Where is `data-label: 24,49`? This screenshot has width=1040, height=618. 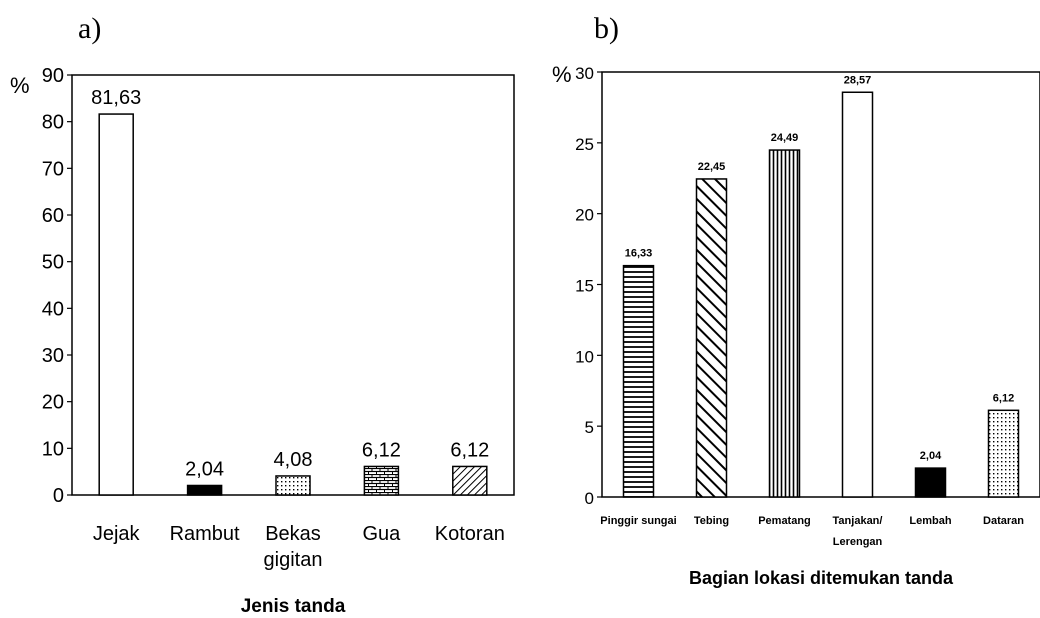 data-label: 24,49 is located at coordinates (785, 138).